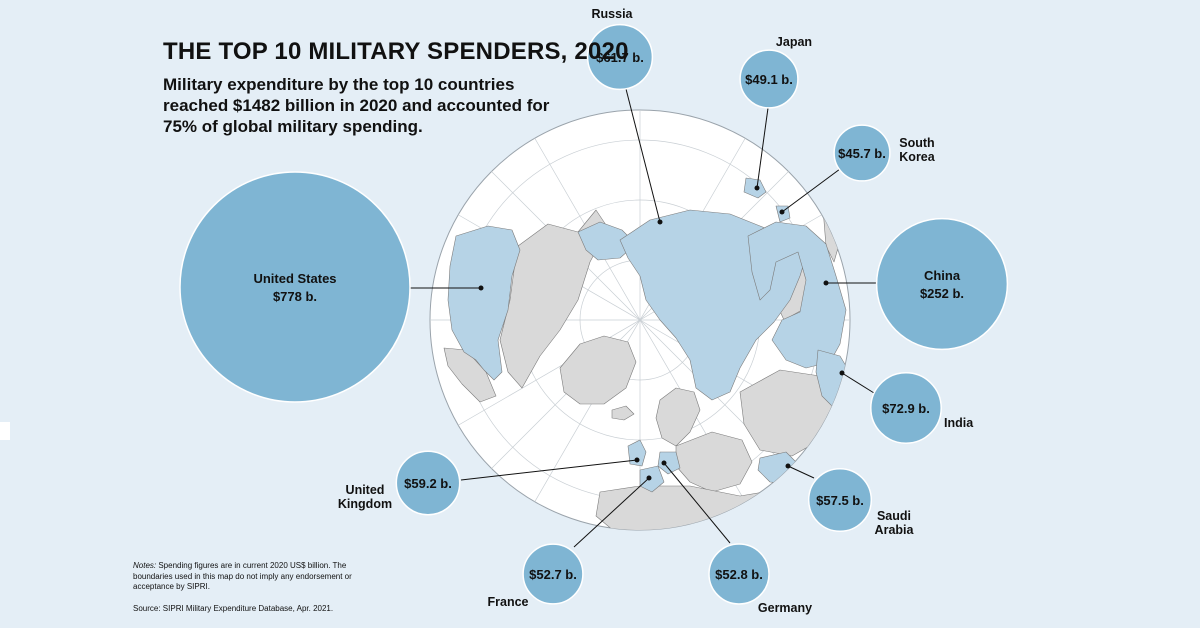 This screenshot has height=628, width=1200. I want to click on japan-anchor-dot, so click(757, 188).